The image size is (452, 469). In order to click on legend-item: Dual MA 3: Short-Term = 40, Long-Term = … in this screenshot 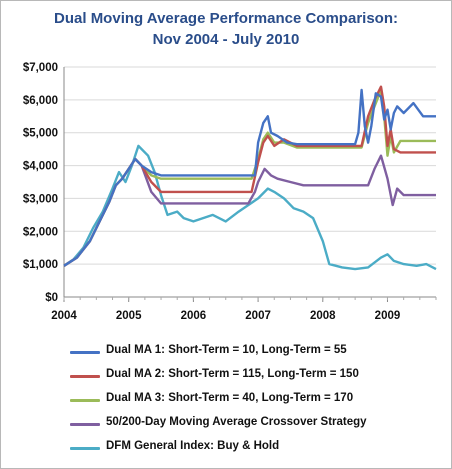, I will do `click(260, 403)`.